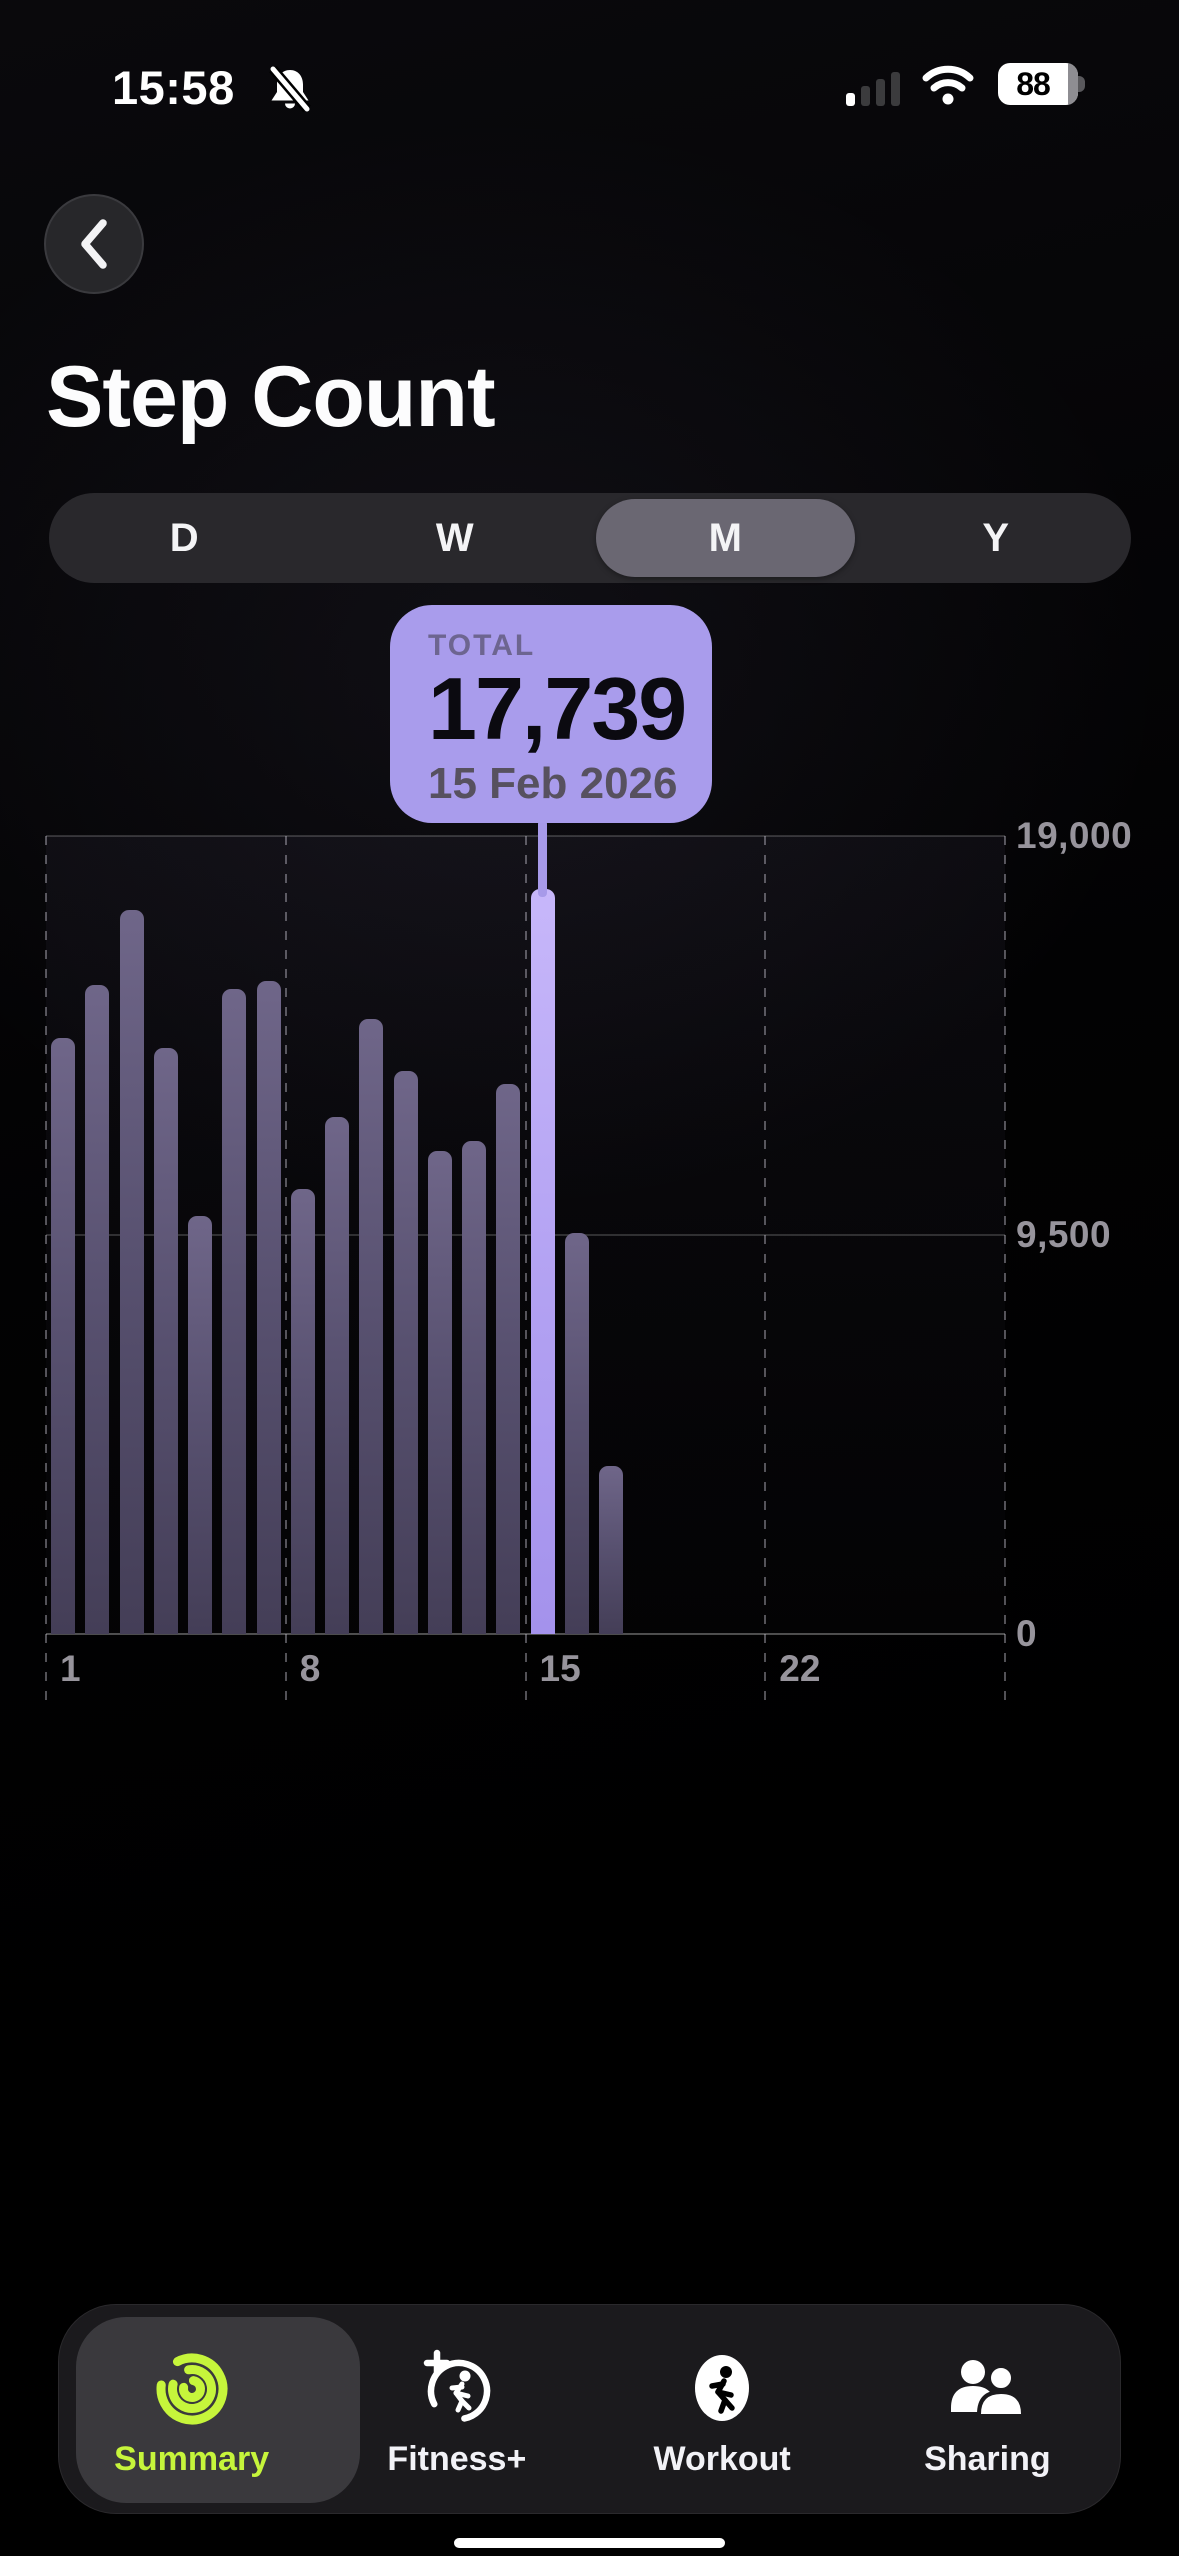  Describe the element at coordinates (987, 2458) in the screenshot. I see `tab-label: Sharing` at that location.